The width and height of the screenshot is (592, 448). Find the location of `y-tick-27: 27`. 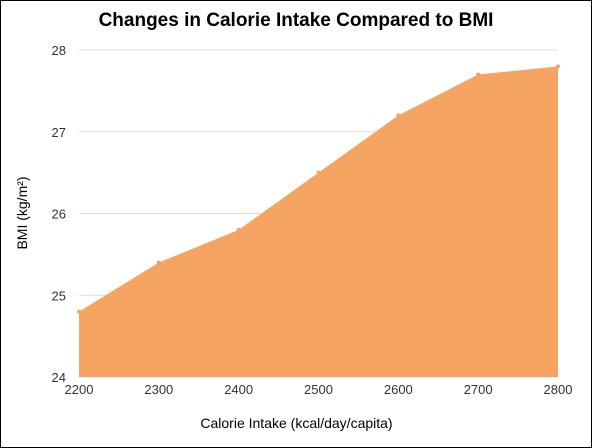

y-tick-27: 27 is located at coordinates (59, 132).